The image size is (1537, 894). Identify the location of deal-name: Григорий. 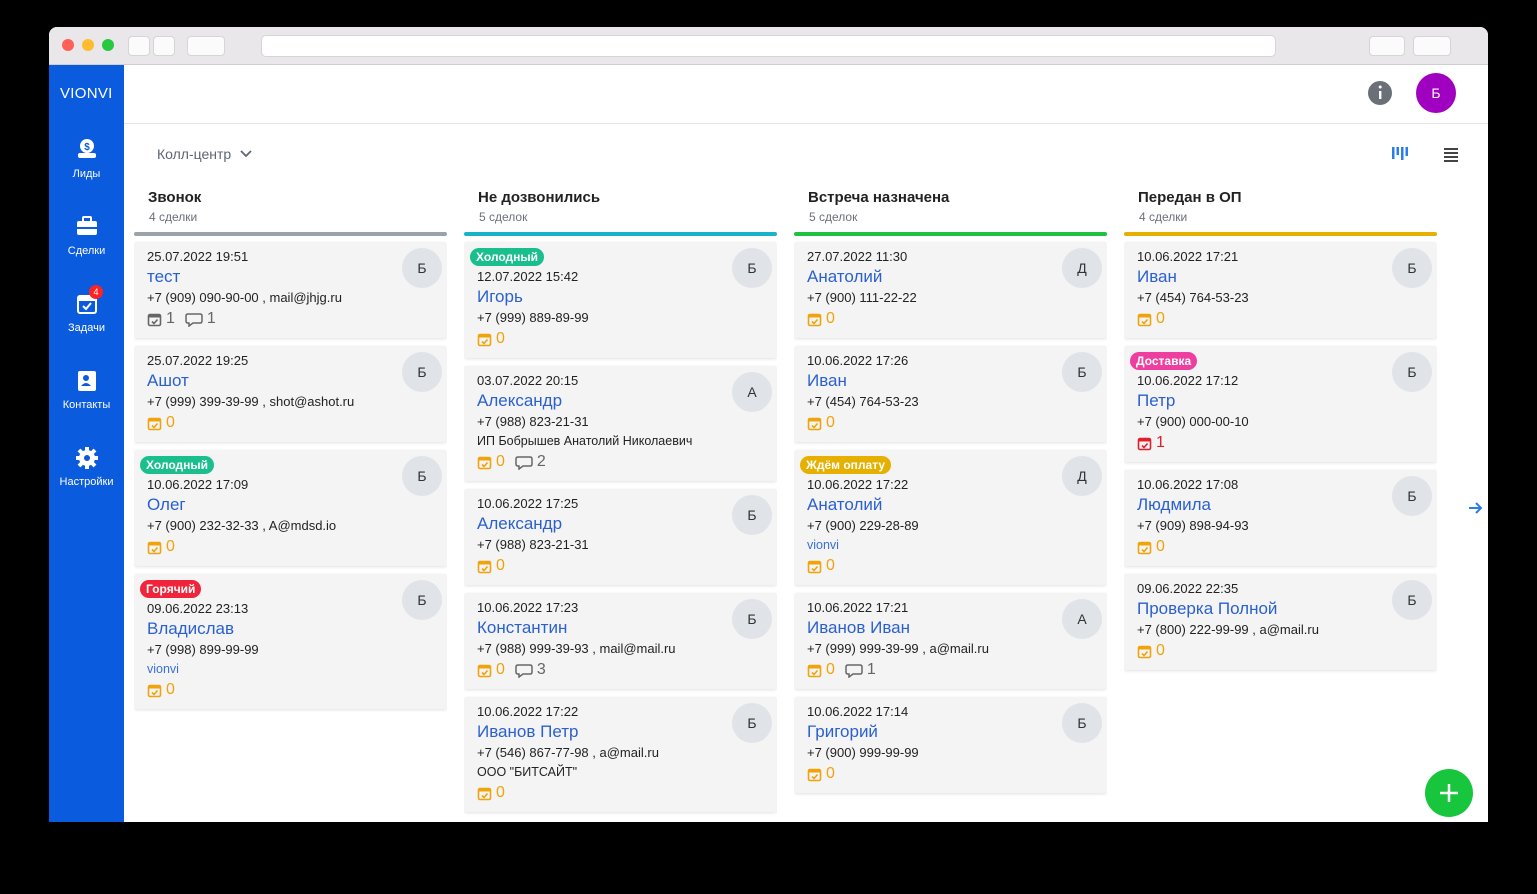
(842, 731).